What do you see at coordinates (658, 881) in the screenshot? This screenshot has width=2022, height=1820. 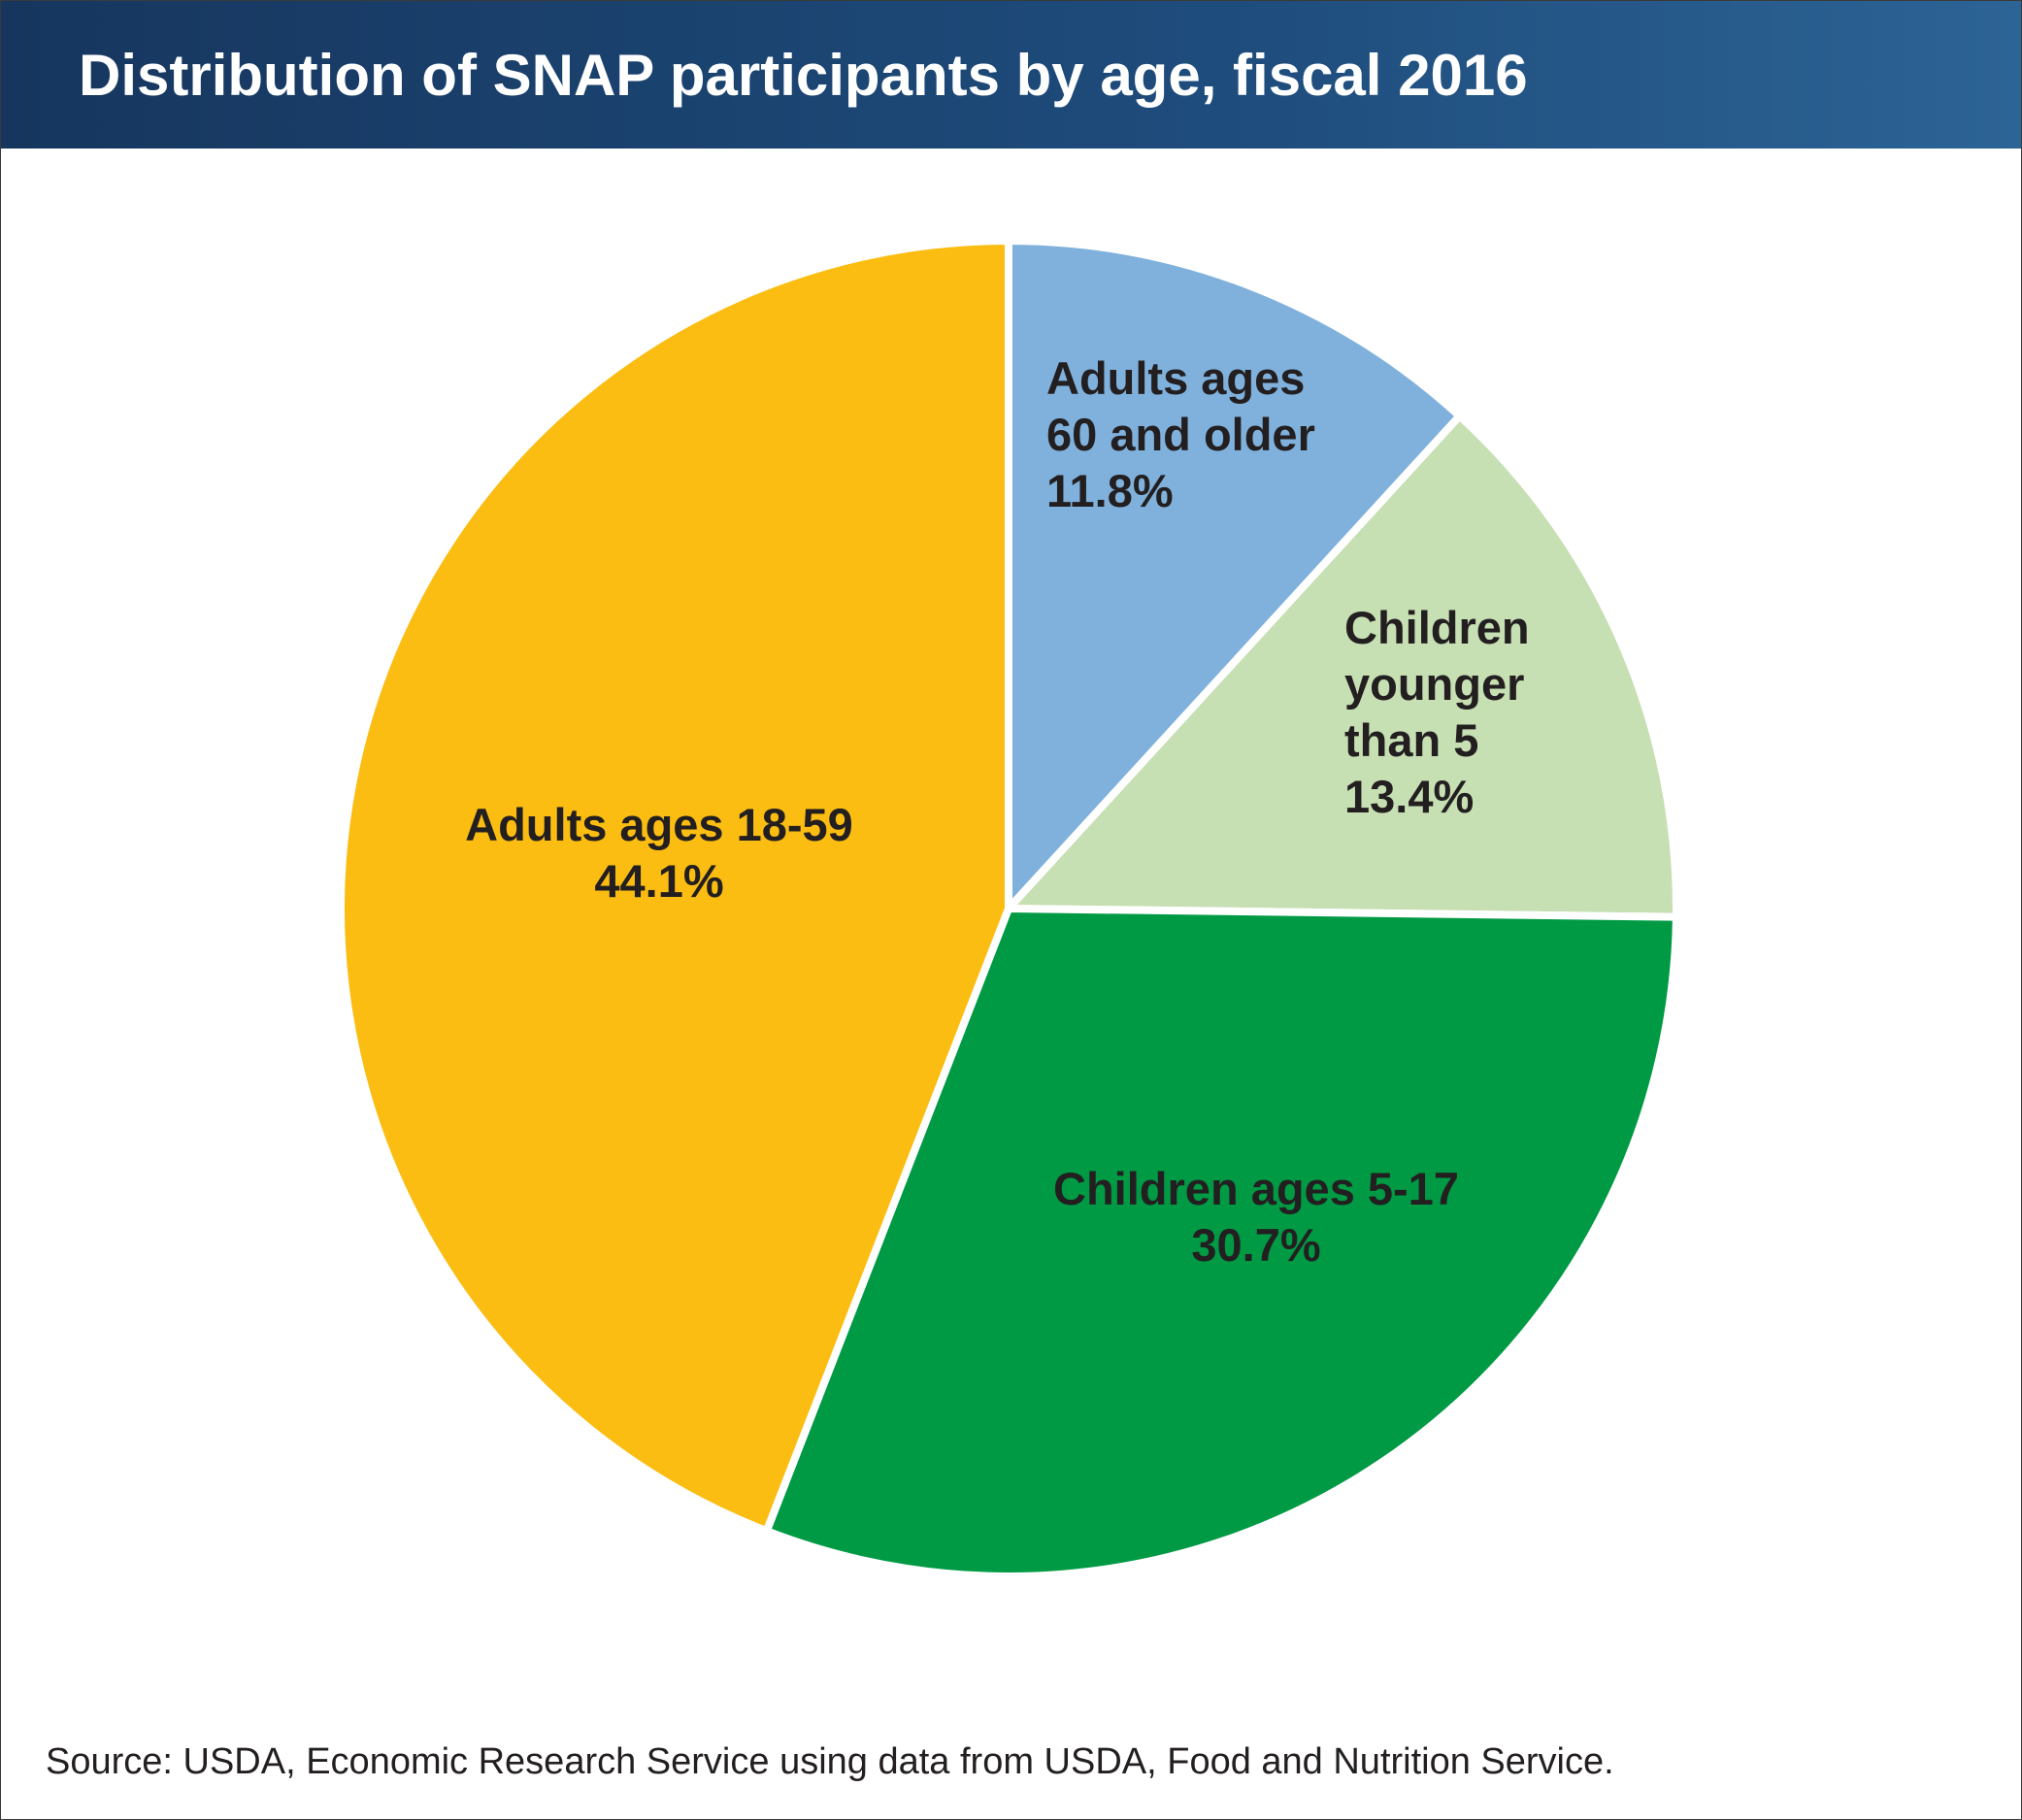 I see `slice-value-label: 44.1%` at bounding box center [658, 881].